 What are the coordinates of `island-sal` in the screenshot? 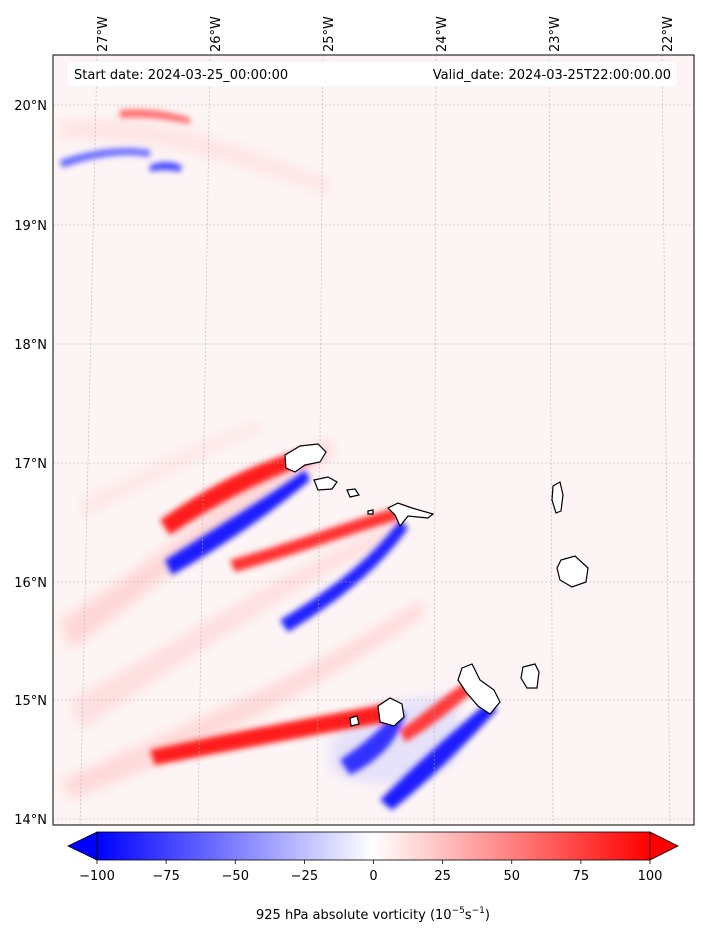 It's located at (557, 497).